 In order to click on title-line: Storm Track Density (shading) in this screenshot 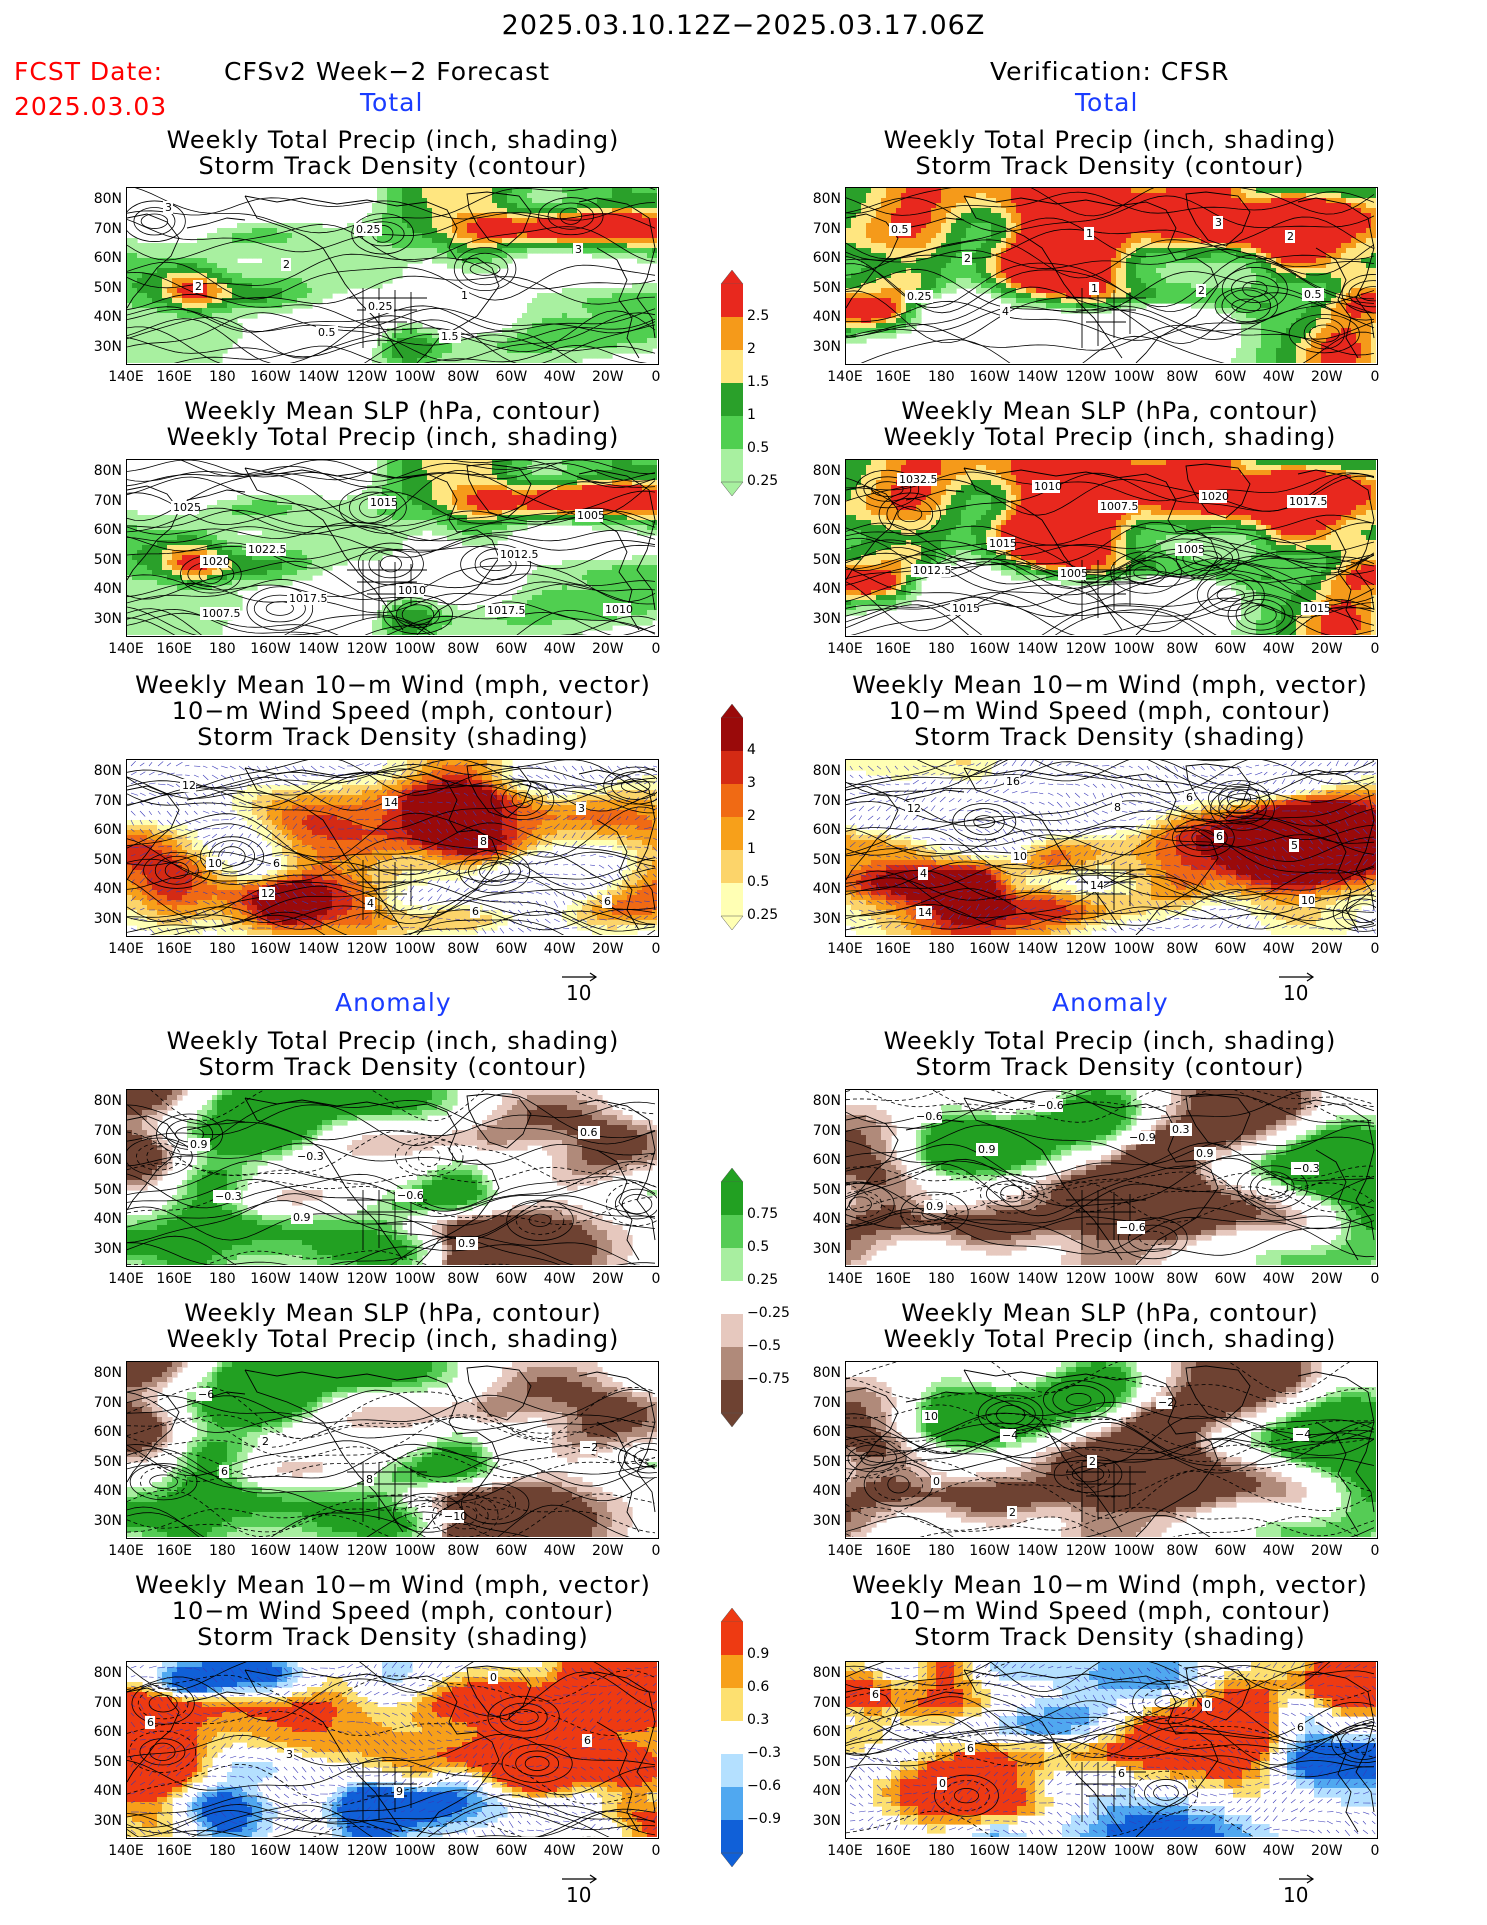, I will do `click(393, 1637)`.